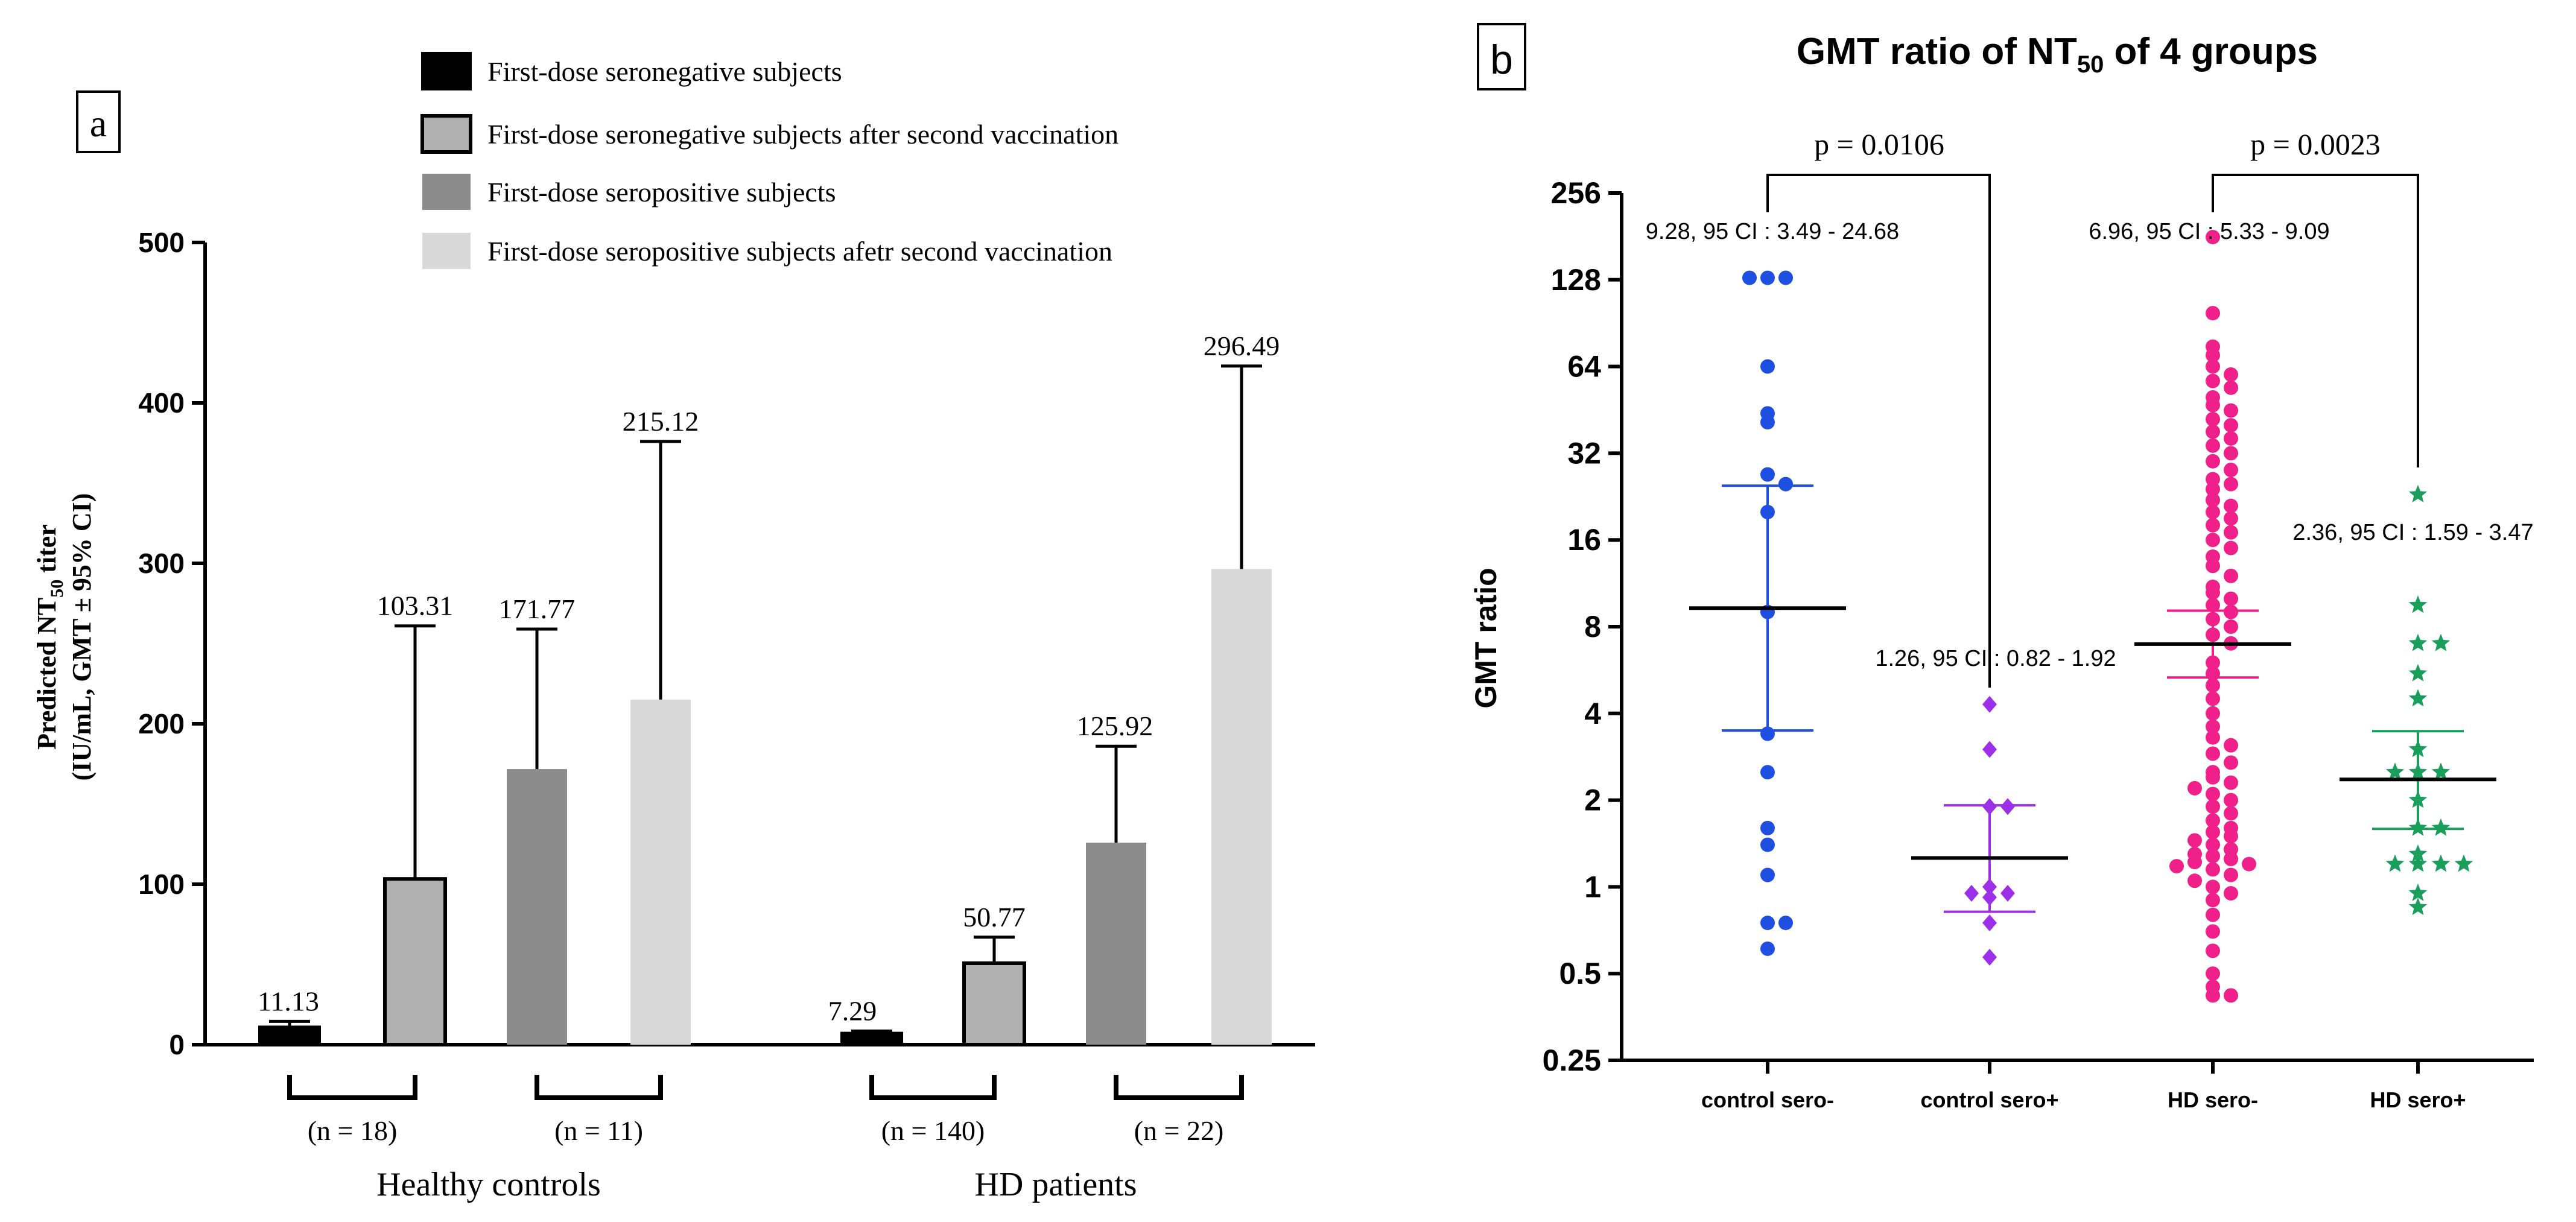 The height and width of the screenshot is (1222, 2576). Describe the element at coordinates (598, 1130) in the screenshot. I see `n-label: (n = 11)` at that location.